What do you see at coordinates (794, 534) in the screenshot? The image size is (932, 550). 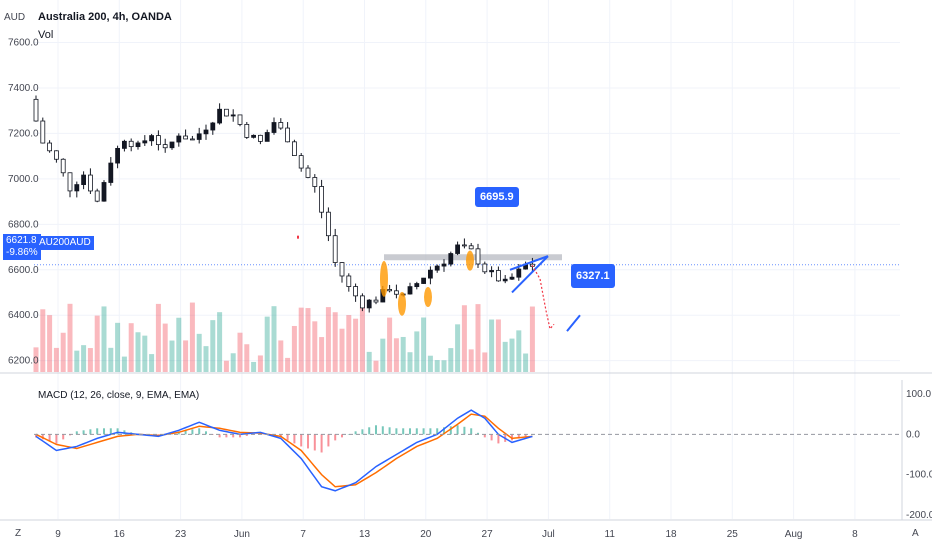 I see `time-tick-label-12: Aug` at bounding box center [794, 534].